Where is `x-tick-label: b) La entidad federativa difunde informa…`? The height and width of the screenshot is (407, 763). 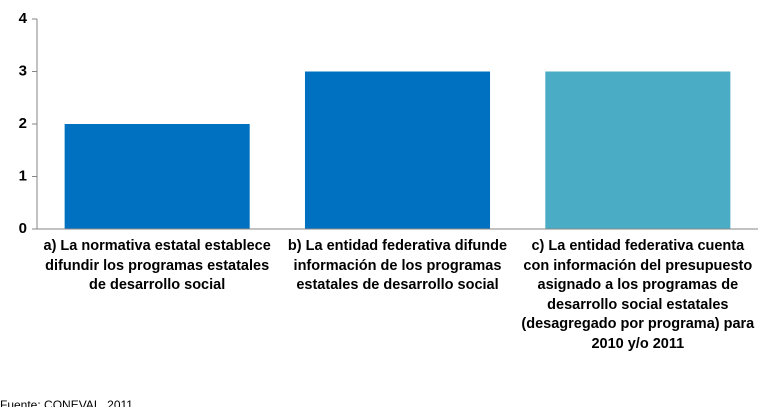 x-tick-label: b) La entidad federativa difunde informa… is located at coordinates (397, 265).